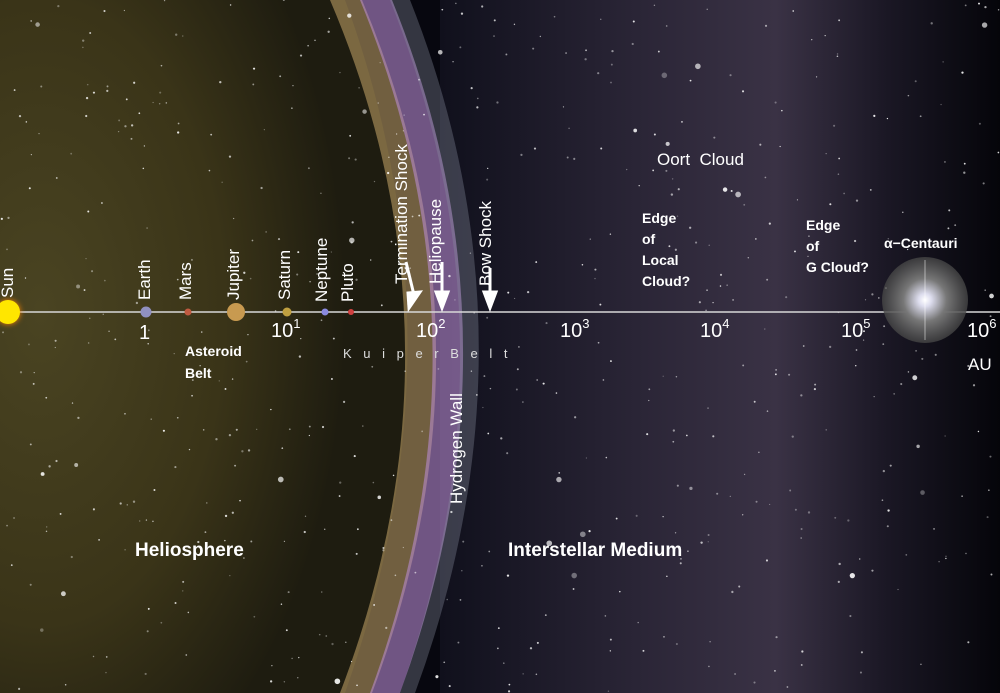 The width and height of the screenshot is (1000, 693). Describe the element at coordinates (284, 274) in the screenshot. I see `label-saturn: Saturn` at that location.